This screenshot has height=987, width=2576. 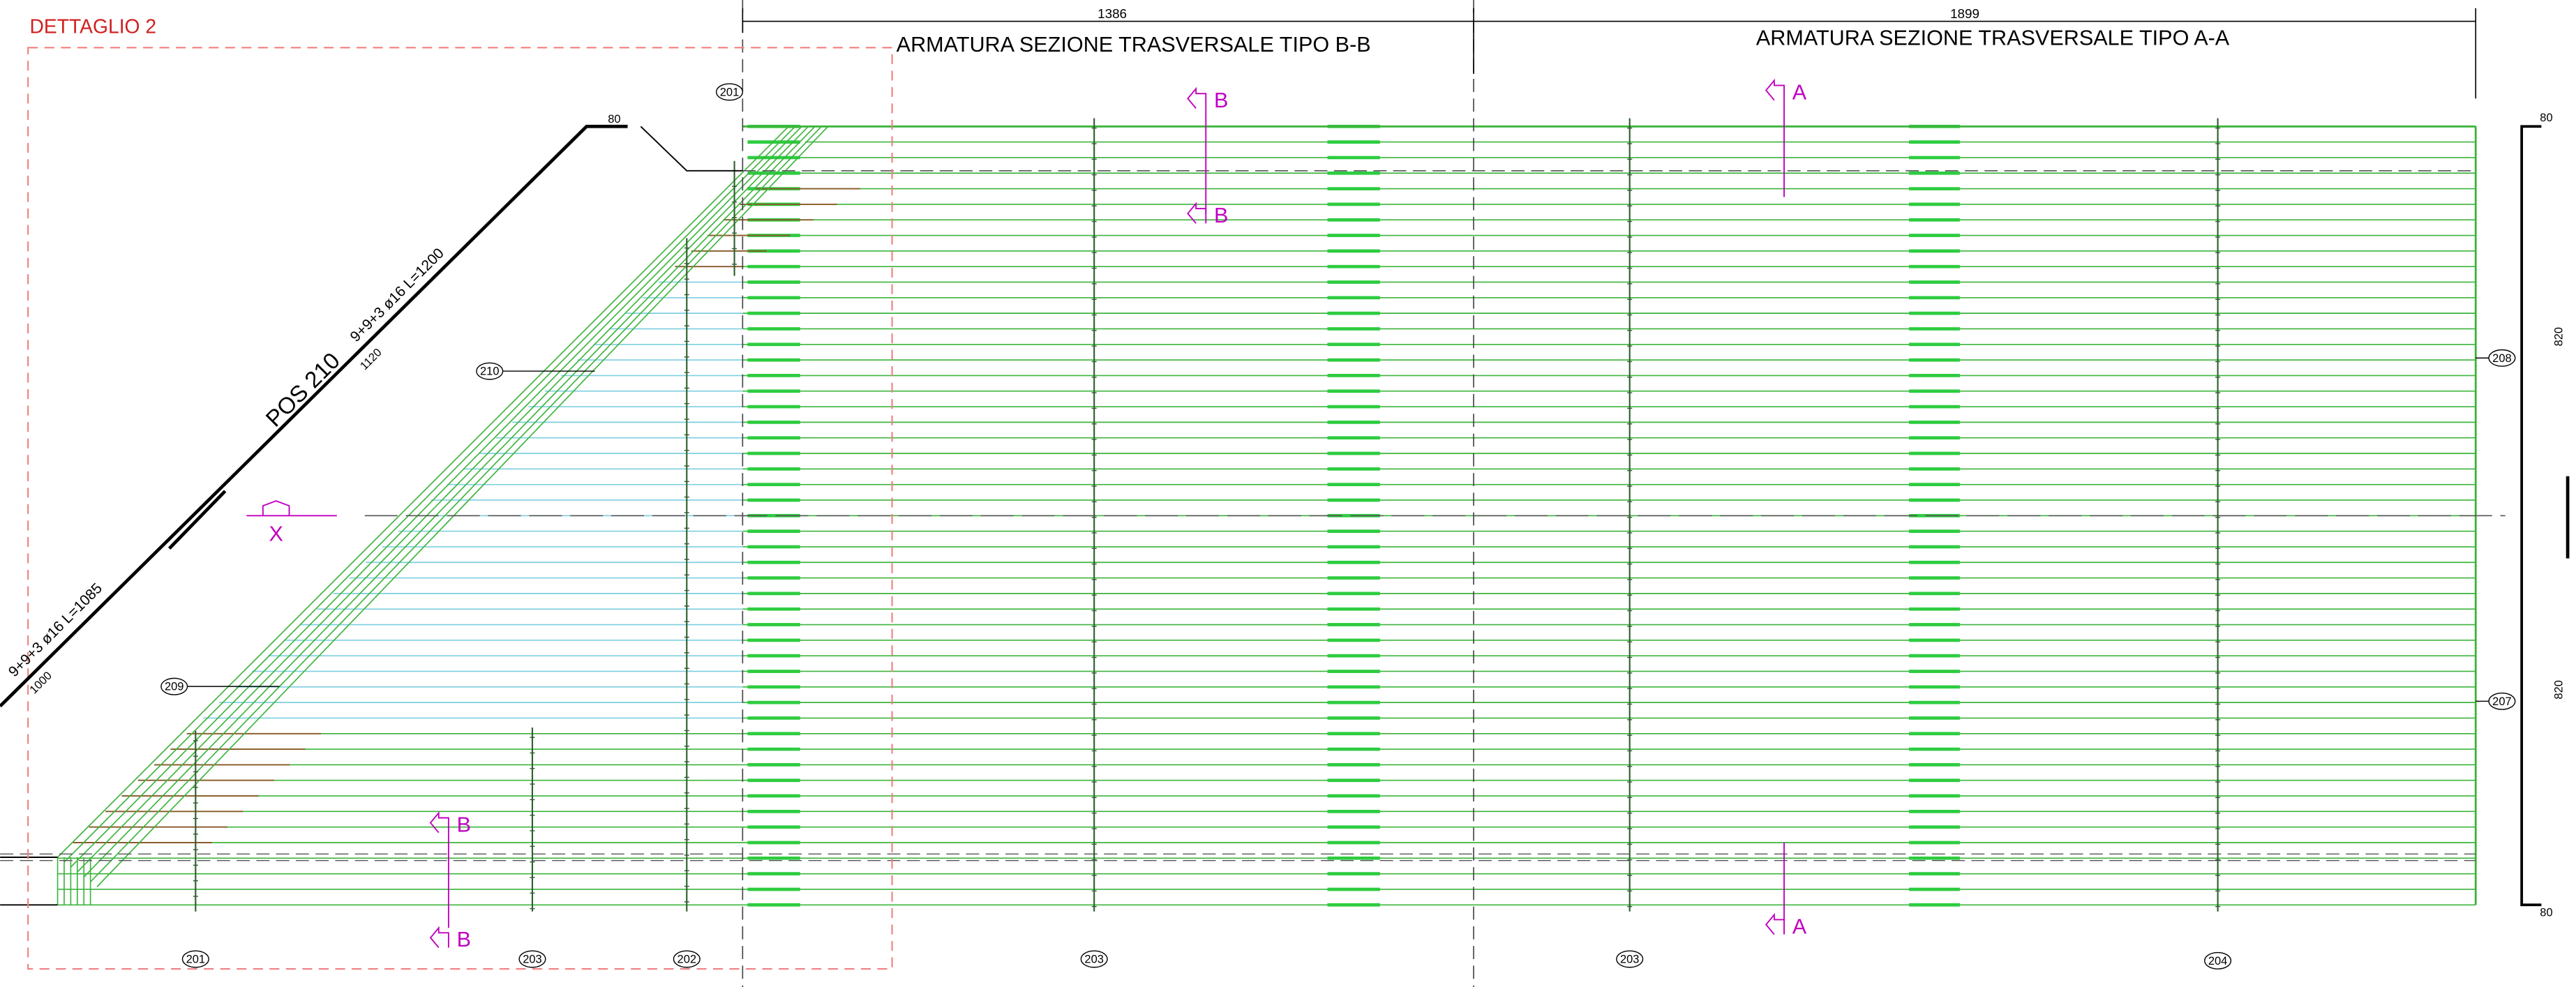 I want to click on bar-overlap, so click(x=197, y=520).